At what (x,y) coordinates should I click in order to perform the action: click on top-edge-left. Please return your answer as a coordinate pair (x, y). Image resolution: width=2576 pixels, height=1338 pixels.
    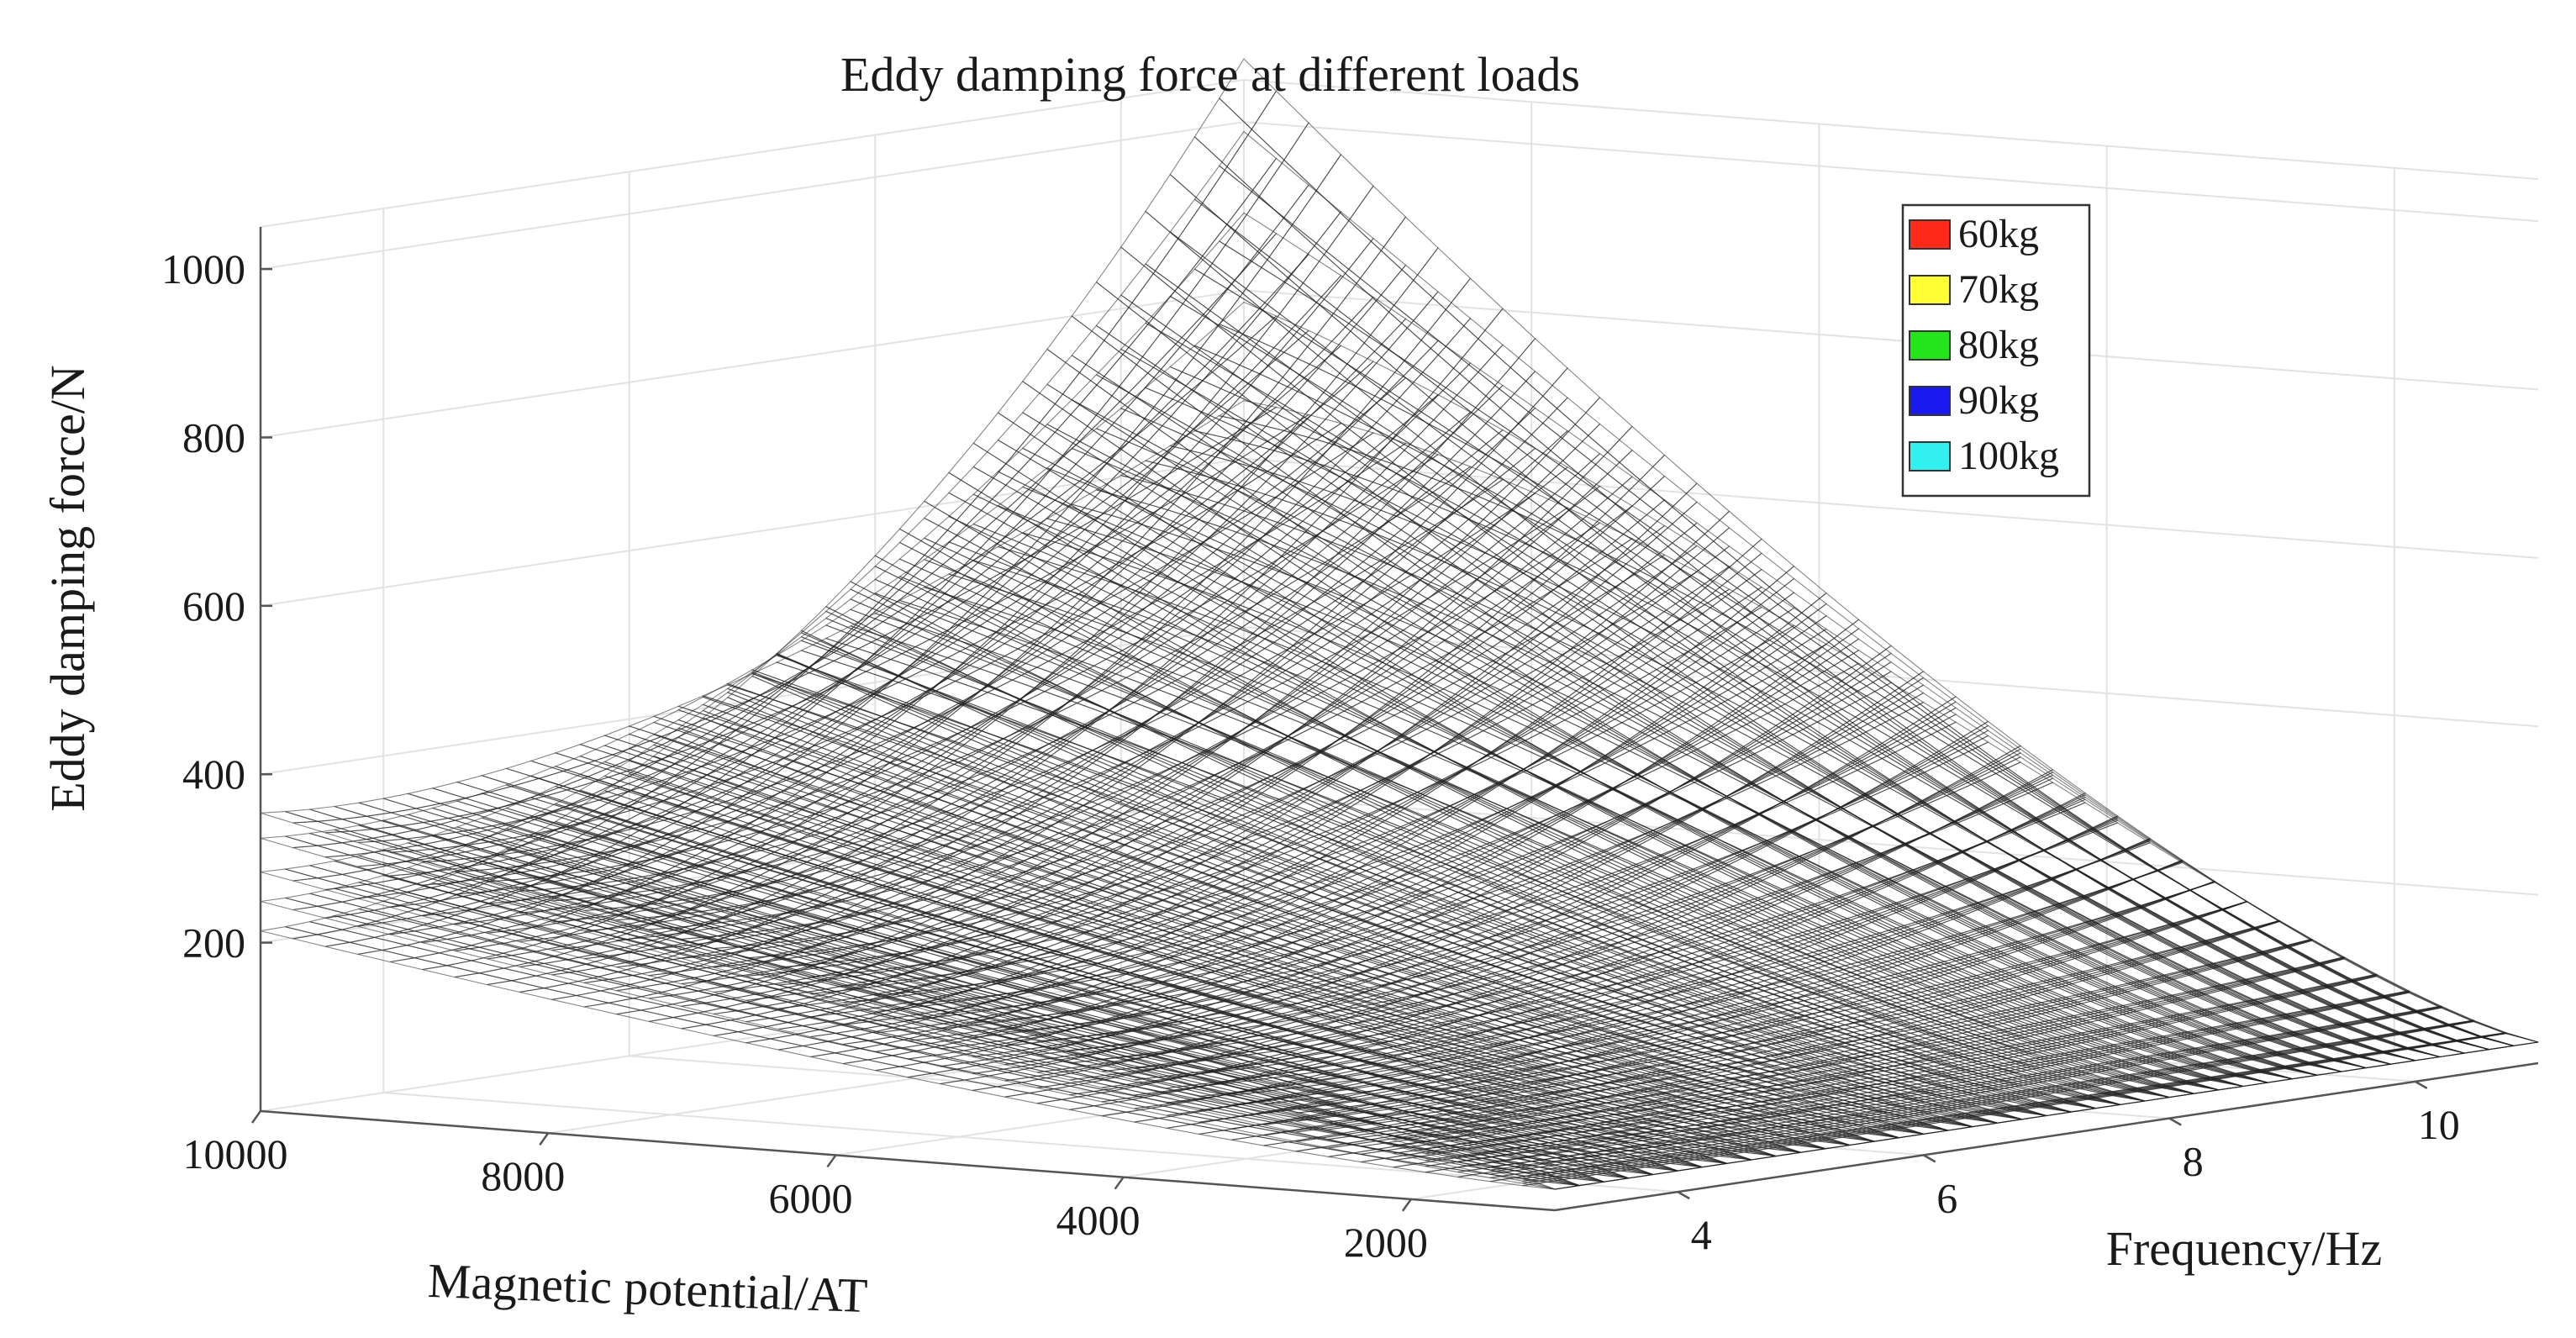
    Looking at the image, I should click on (752, 153).